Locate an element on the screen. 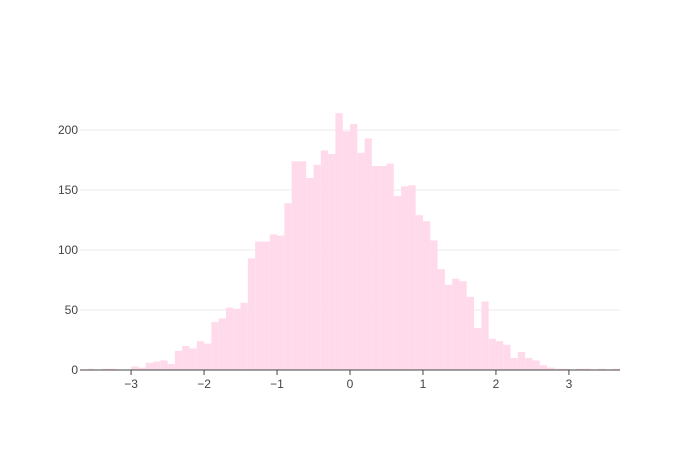  x-tick-label: 3 is located at coordinates (569, 384).